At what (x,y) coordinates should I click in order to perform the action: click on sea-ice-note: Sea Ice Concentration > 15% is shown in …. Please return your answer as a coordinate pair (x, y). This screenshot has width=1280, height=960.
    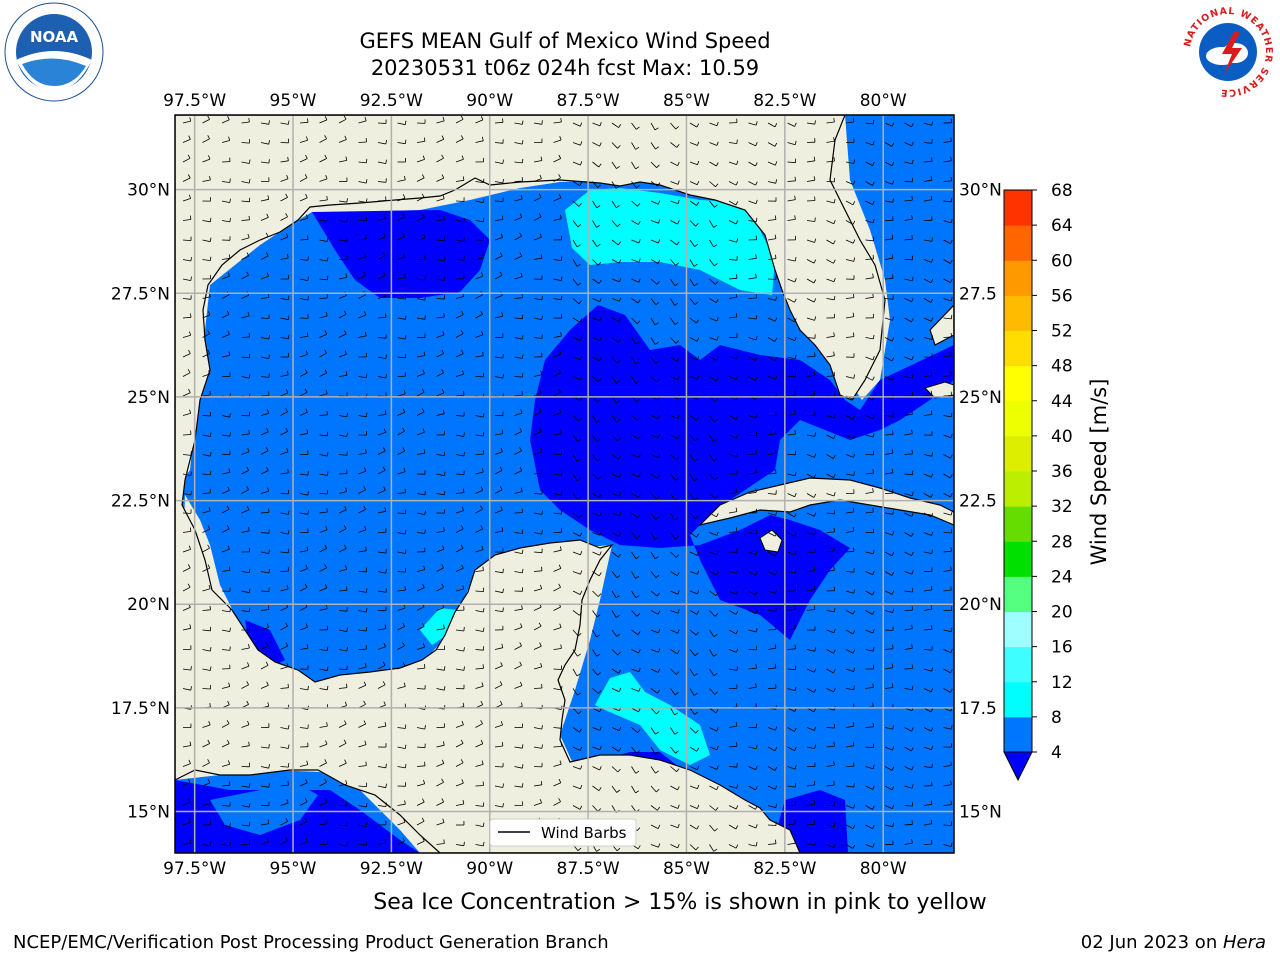
    Looking at the image, I should click on (680, 902).